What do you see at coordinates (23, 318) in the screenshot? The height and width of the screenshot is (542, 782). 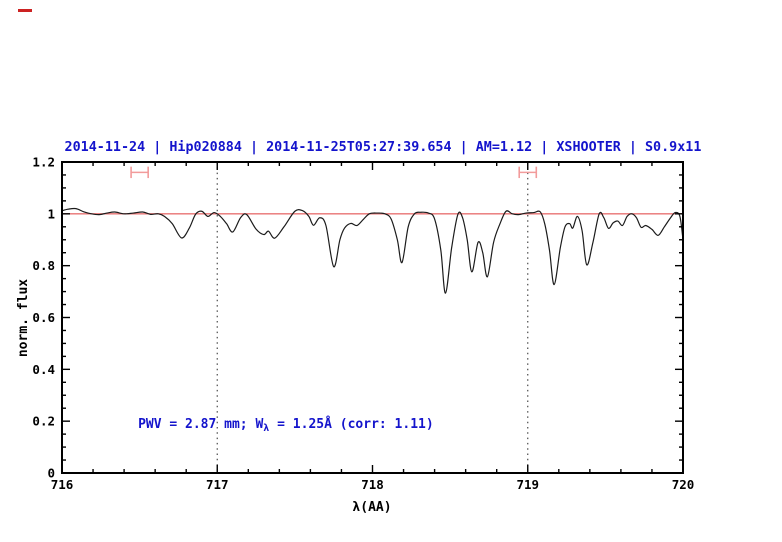 I see `y-axis-label: norm. flux` at bounding box center [23, 318].